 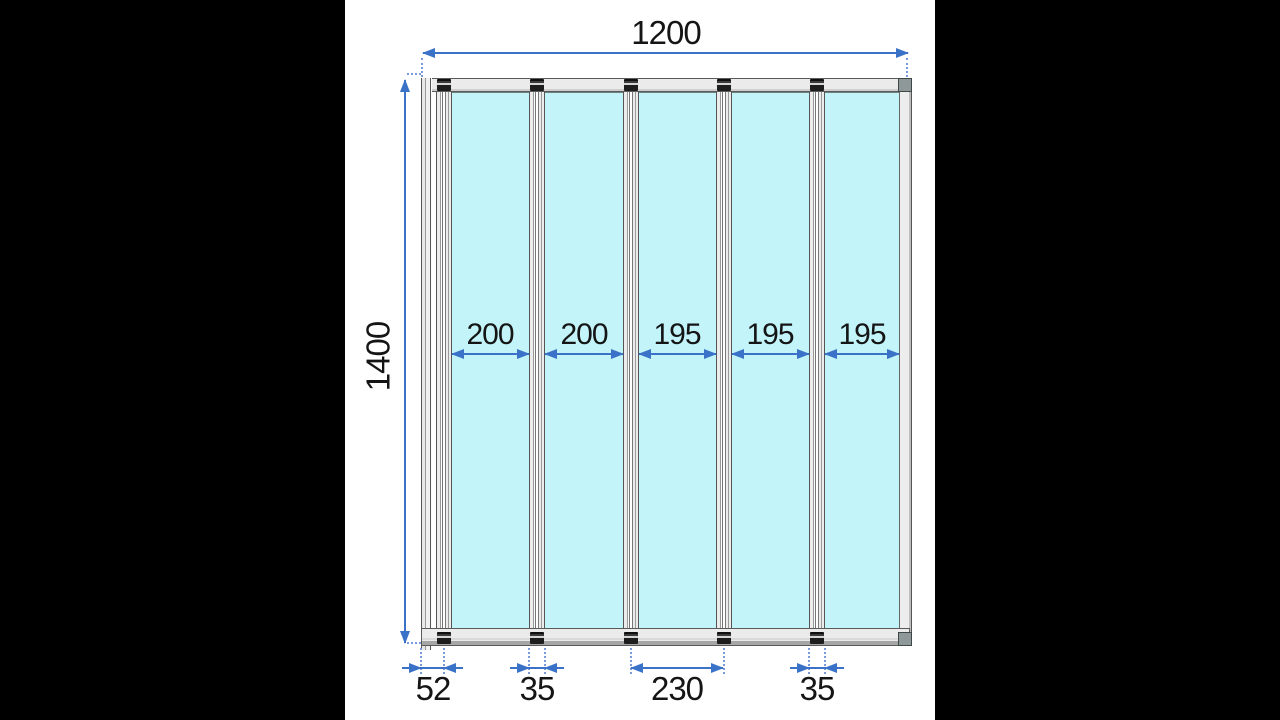 I want to click on dim35b-line, so click(x=817, y=668).